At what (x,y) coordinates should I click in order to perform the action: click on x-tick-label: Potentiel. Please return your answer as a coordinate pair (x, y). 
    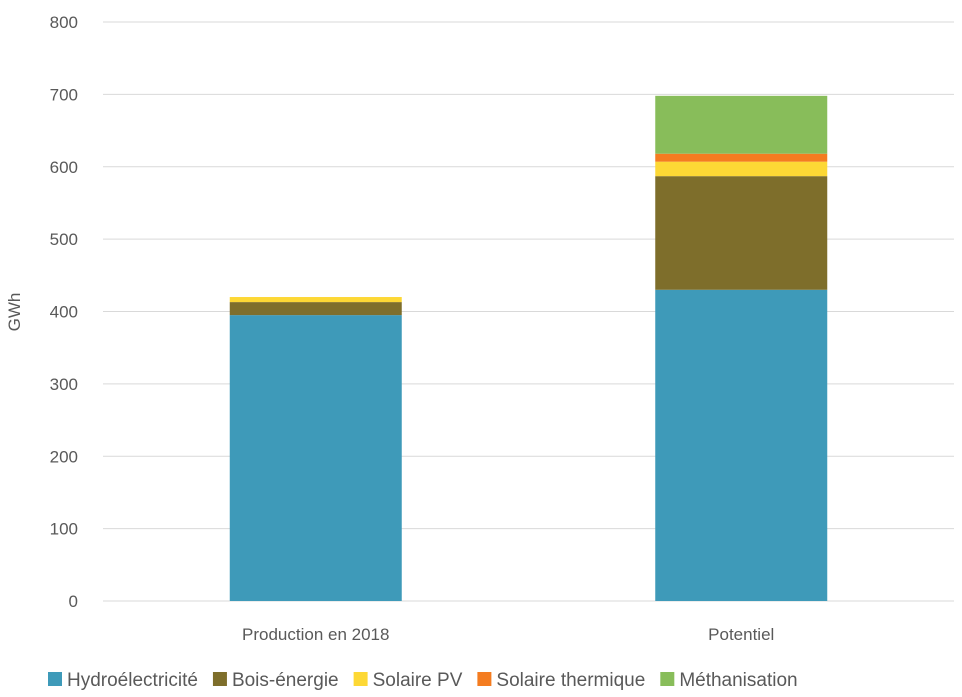
    Looking at the image, I should click on (741, 634).